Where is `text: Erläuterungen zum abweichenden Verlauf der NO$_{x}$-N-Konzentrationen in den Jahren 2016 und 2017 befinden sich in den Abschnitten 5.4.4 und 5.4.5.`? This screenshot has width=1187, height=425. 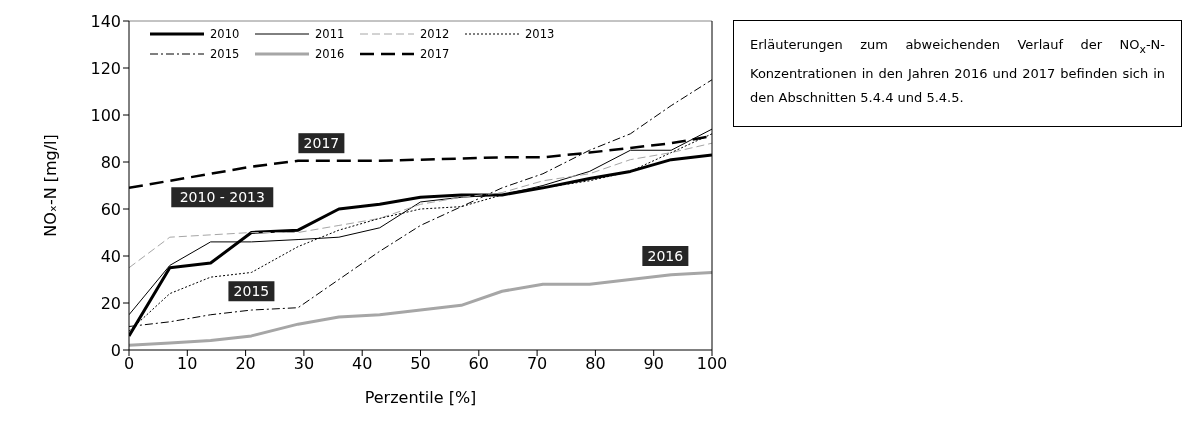 text: Erläuterungen zum abweichenden Verlauf der NO$_{x}$-N-Konzentrationen in den Jahren 2016 und 2017 befinden sich in den Abschnitten 5.4.4 und 5.4.5. is located at coordinates (957, 73).